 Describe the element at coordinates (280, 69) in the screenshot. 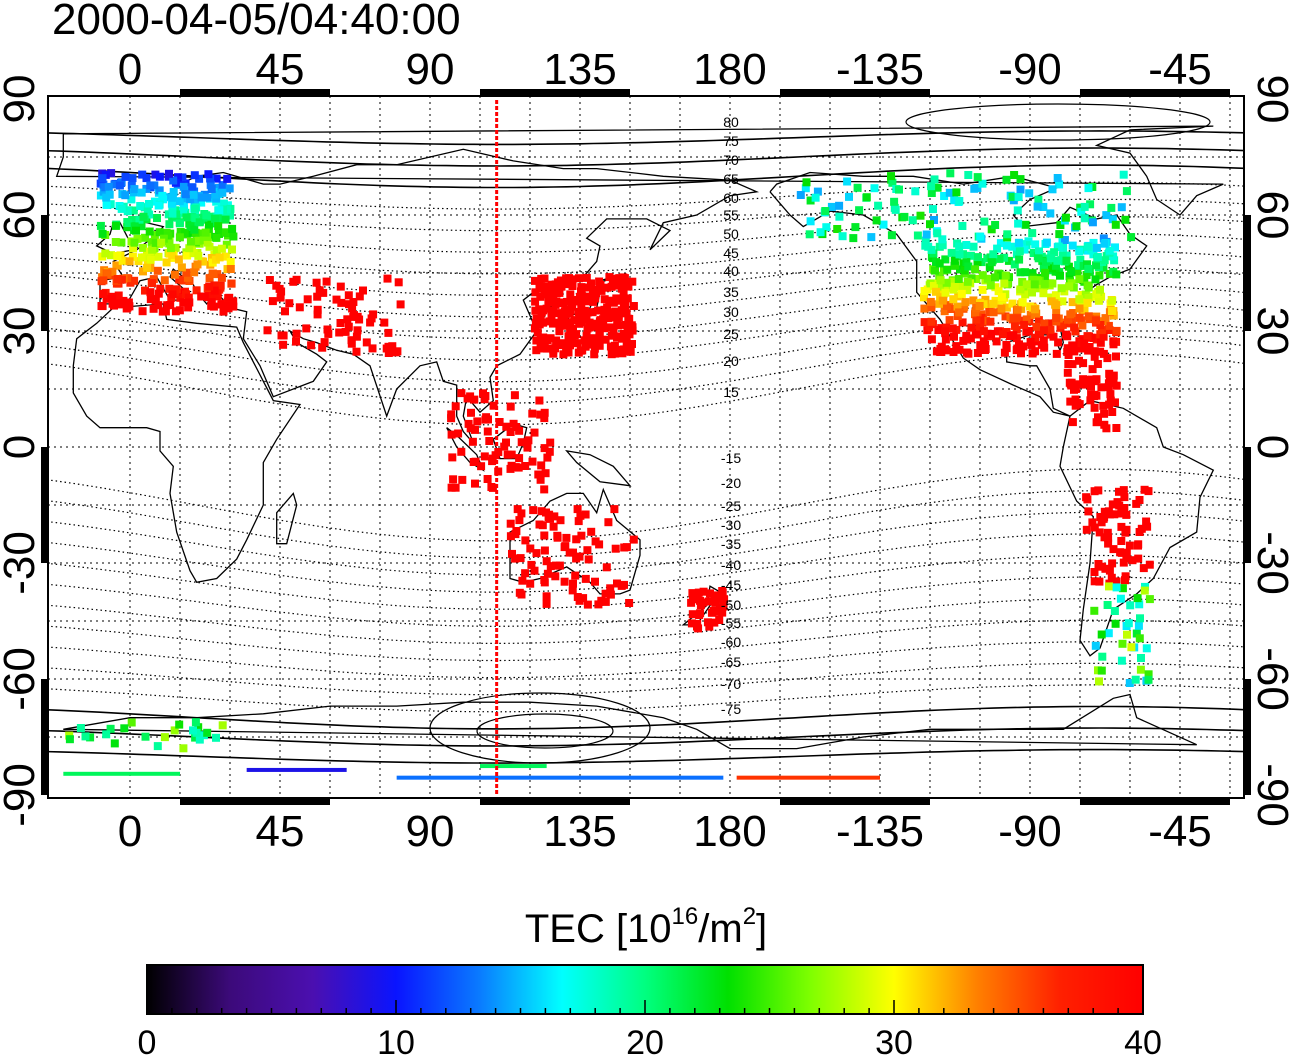

I see `top-lon-label: 45` at that location.